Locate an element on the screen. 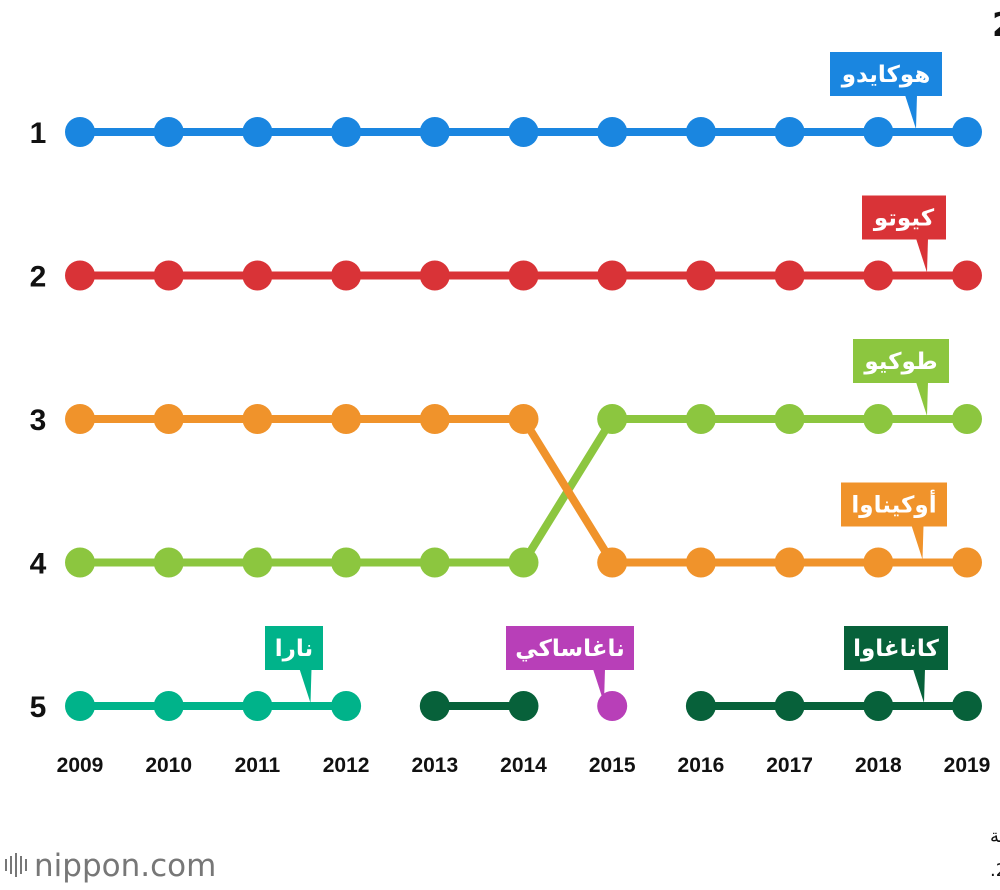 The width and height of the screenshot is (1000, 890). year-label: 2011 is located at coordinates (258, 765).